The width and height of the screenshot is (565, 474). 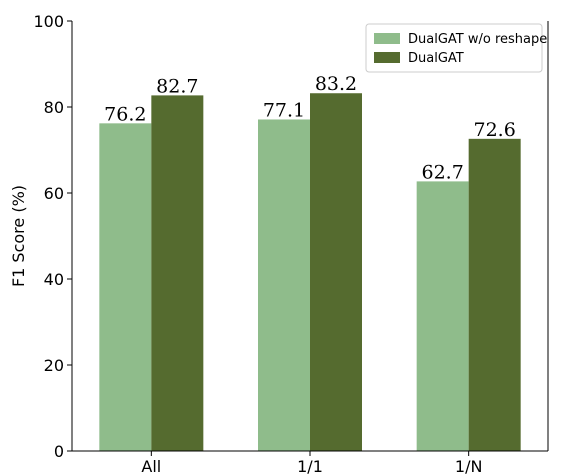 I want to click on y-tick-label: 60, so click(x=54, y=193).